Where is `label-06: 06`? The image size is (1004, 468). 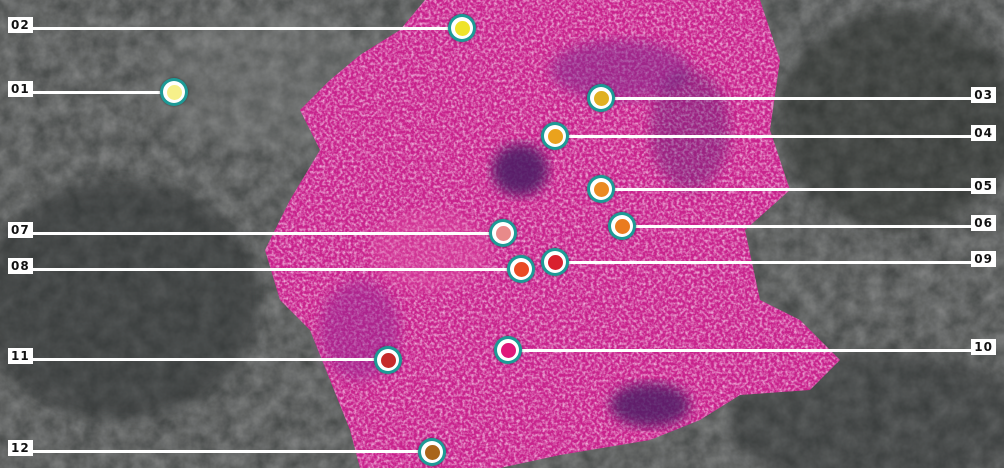 label-06: 06 is located at coordinates (983, 223).